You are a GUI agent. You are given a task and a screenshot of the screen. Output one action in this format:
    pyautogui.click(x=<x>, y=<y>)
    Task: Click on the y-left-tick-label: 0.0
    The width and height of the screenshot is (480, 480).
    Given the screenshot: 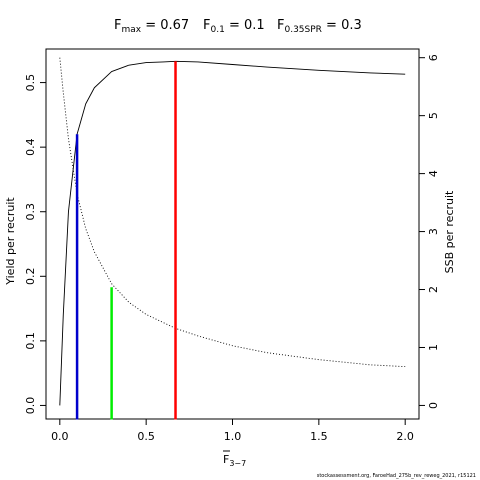 What is the action you would take?
    pyautogui.click(x=30, y=406)
    